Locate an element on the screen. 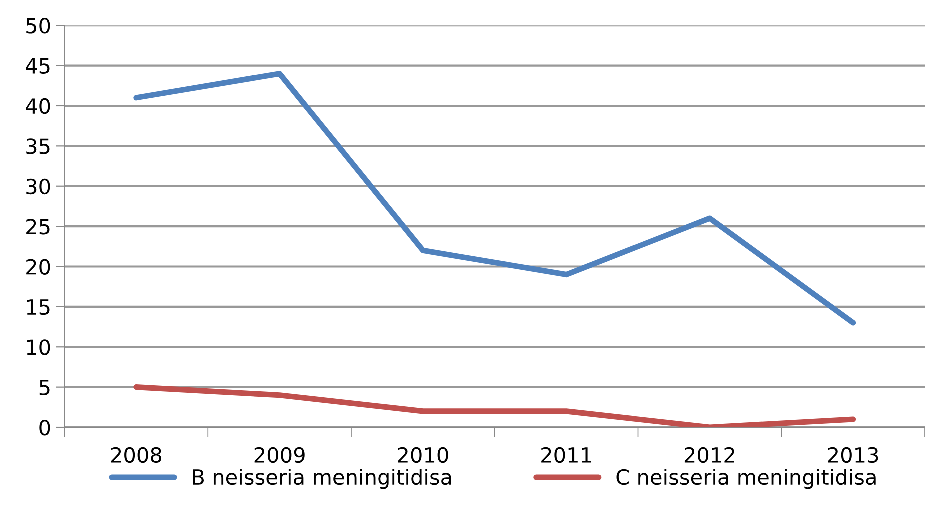 The width and height of the screenshot is (925, 512). y-tick-label: 10 is located at coordinates (38, 348).